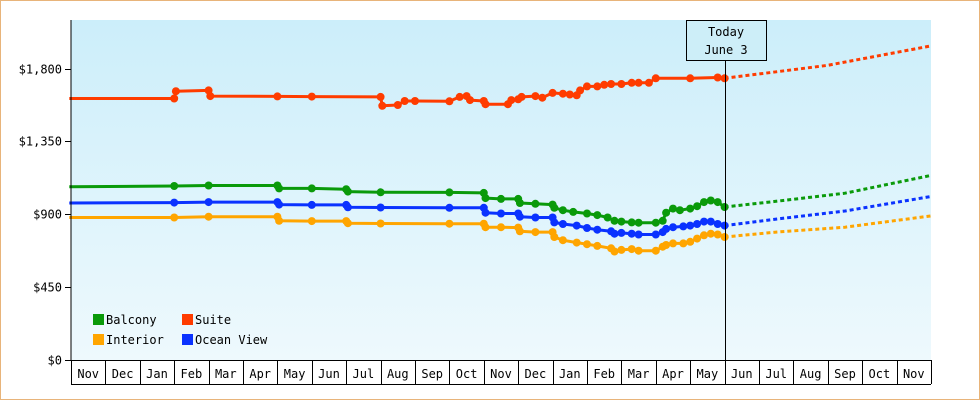 Image resolution: width=980 pixels, height=400 pixels. Describe the element at coordinates (47, 288) in the screenshot. I see `y-tick-label: $450` at that location.